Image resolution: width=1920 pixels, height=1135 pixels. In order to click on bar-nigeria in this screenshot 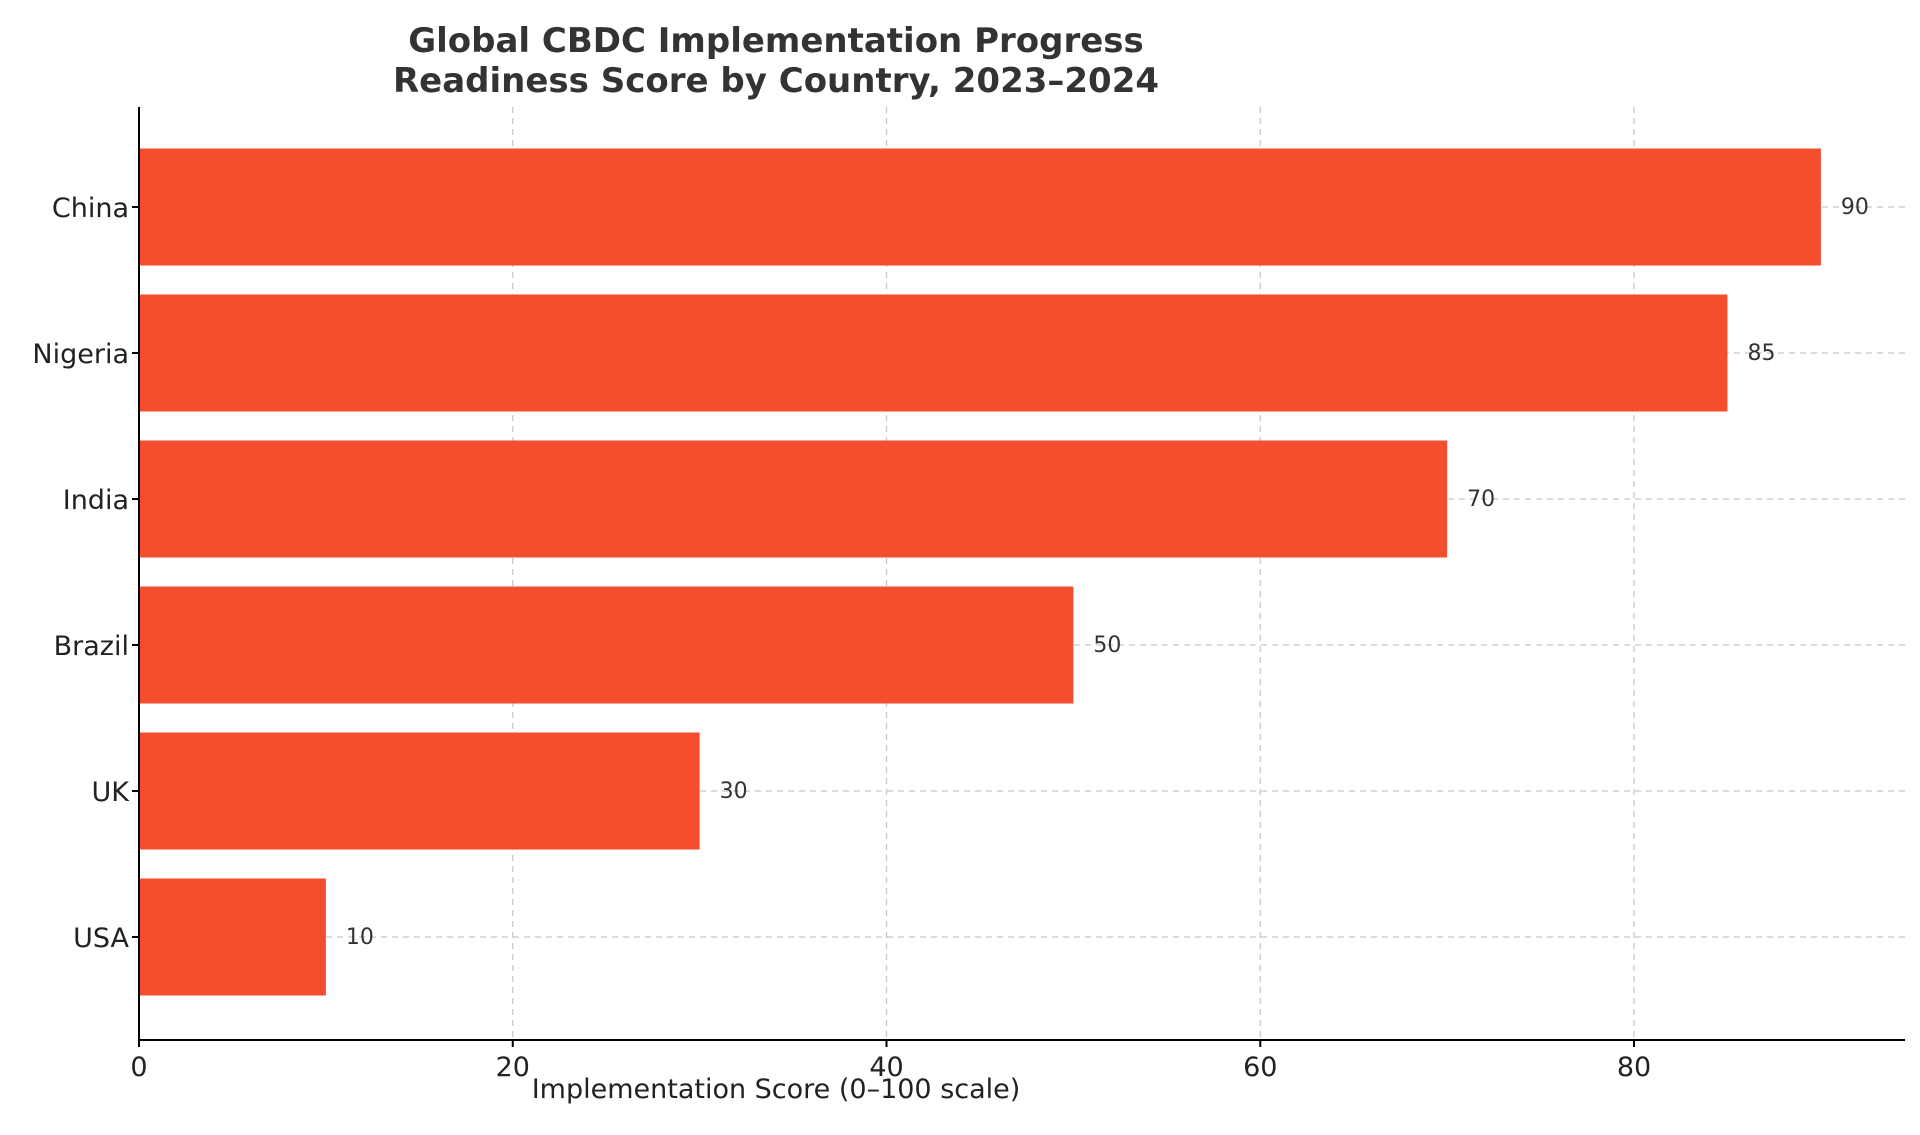, I will do `click(933, 353)`.